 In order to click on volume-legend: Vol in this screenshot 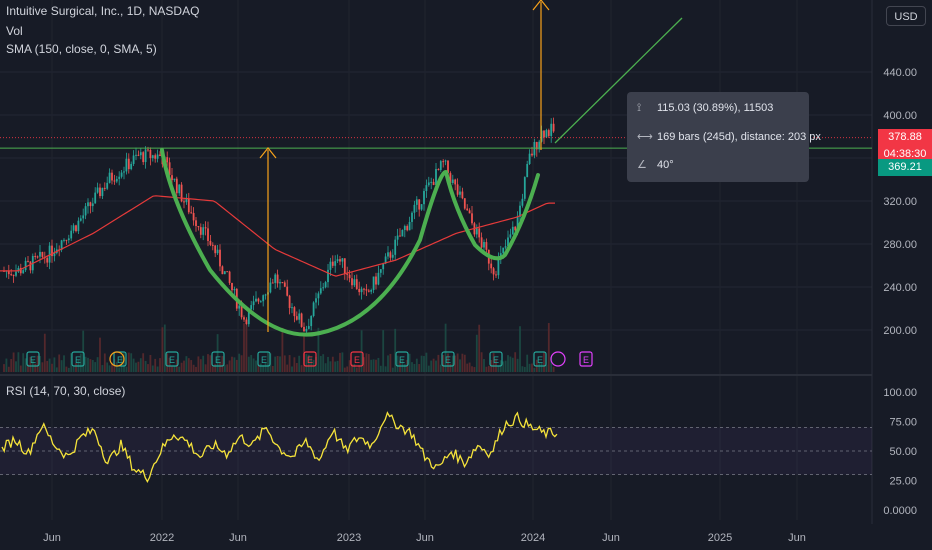, I will do `click(14, 31)`.